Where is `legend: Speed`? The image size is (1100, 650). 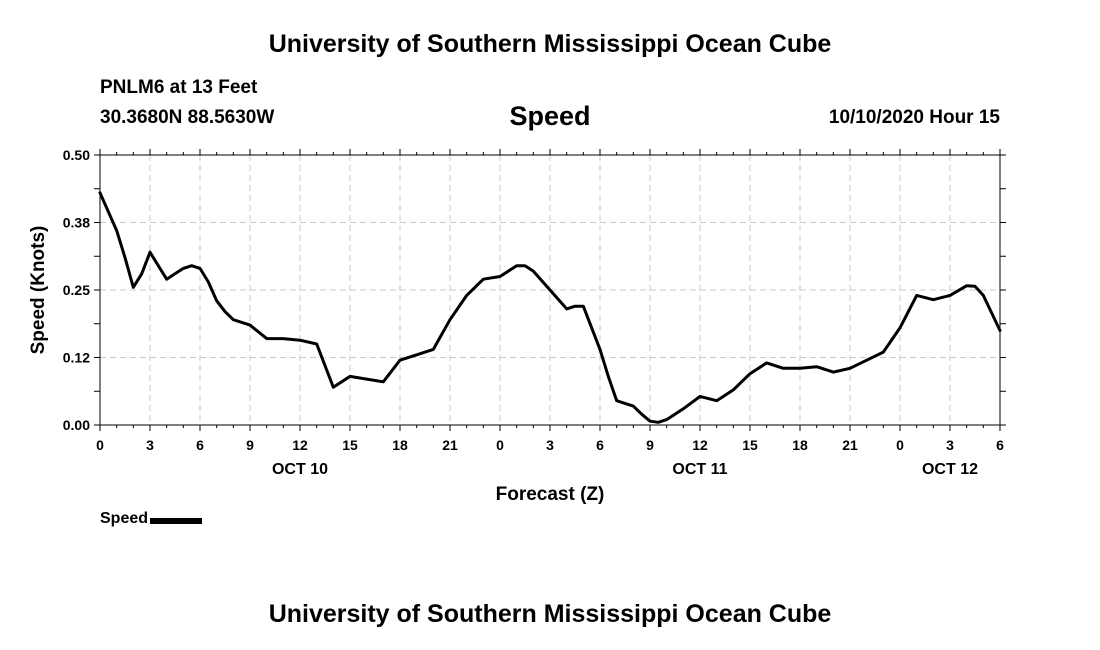
legend: Speed is located at coordinates (151, 519).